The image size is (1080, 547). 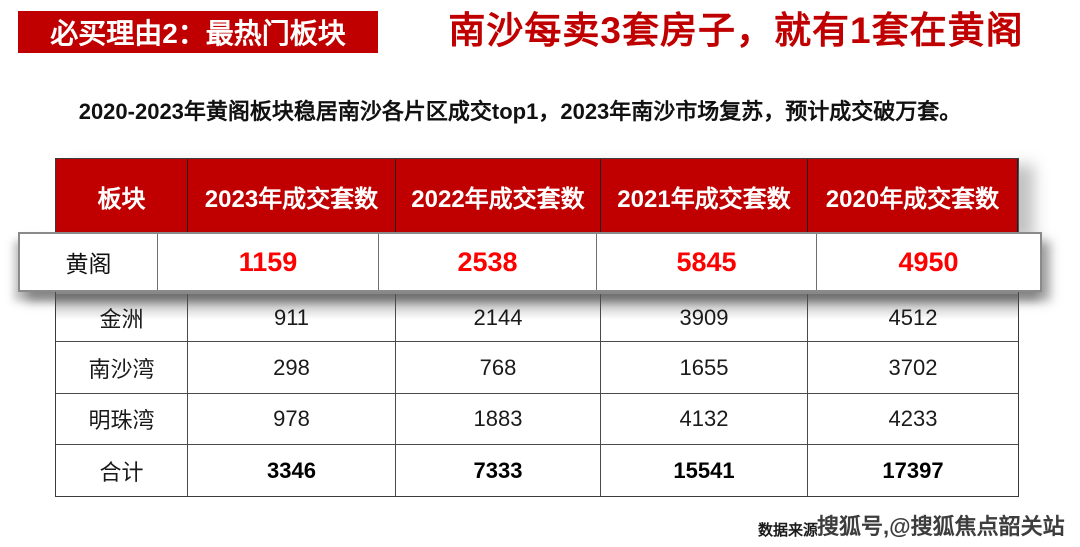 What do you see at coordinates (913, 470) in the screenshot?
I see `cell-2020: 17397` at bounding box center [913, 470].